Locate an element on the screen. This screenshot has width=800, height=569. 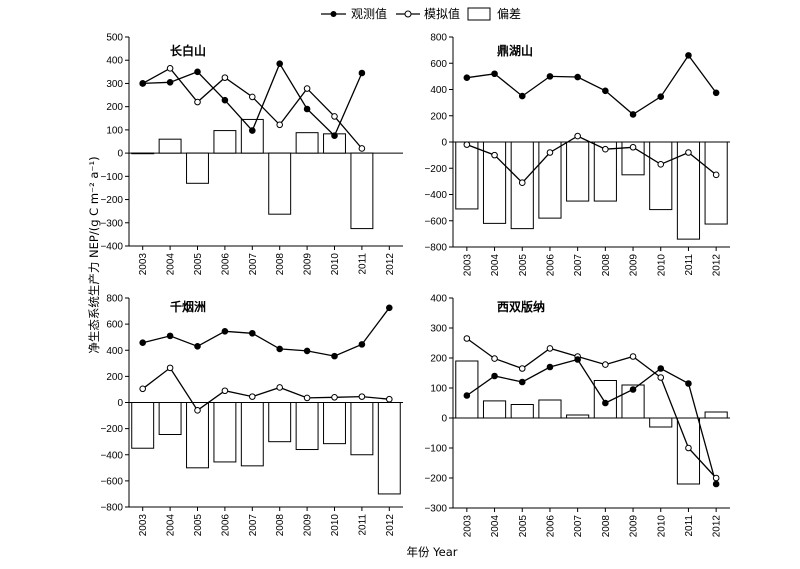
x-tick-label: 2011 is located at coordinates (689, 265).